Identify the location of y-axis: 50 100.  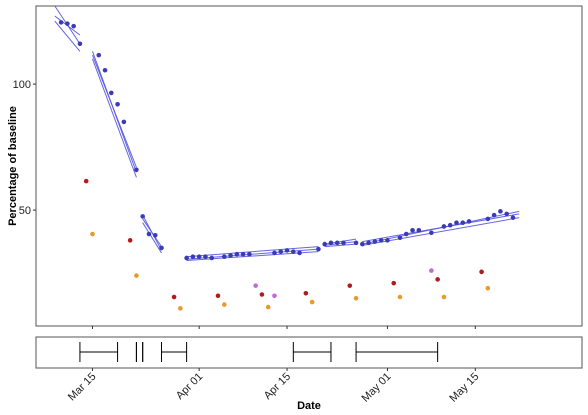
(24, 148).